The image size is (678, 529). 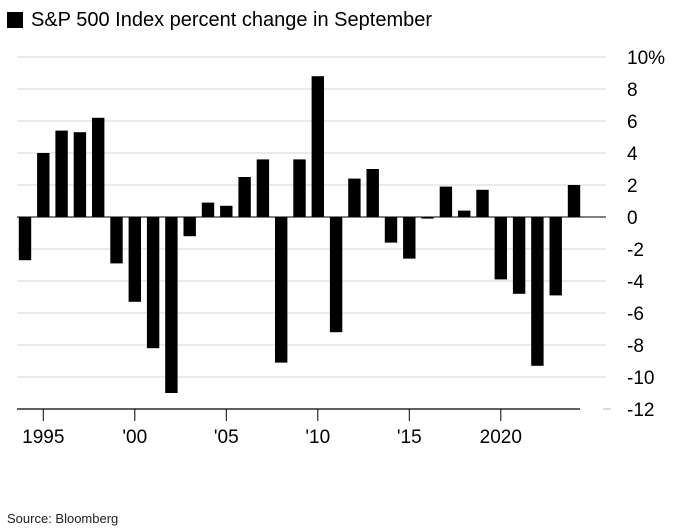 I want to click on bar-2022, so click(x=537, y=291).